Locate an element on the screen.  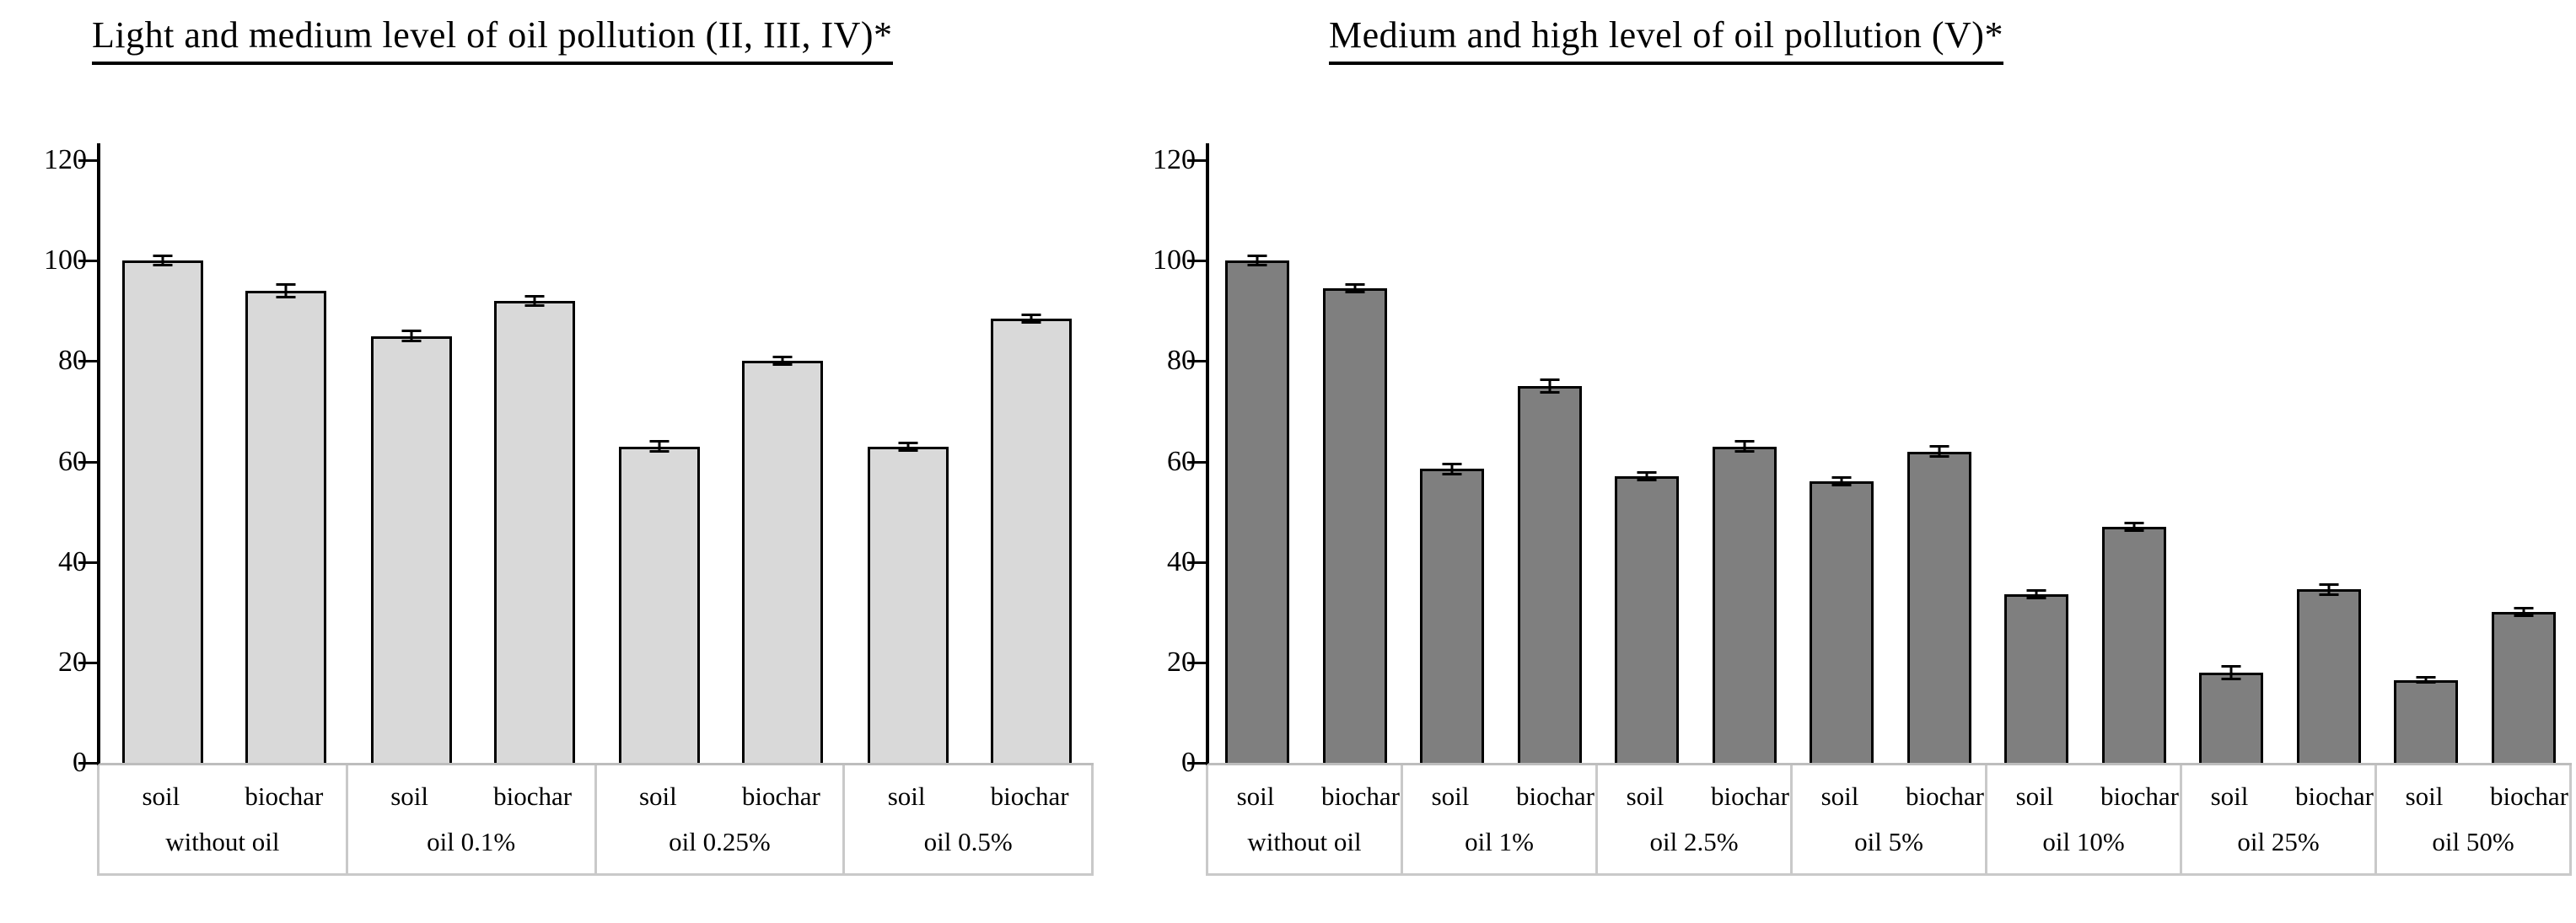
group-label: oil 2.5% is located at coordinates (1694, 842).